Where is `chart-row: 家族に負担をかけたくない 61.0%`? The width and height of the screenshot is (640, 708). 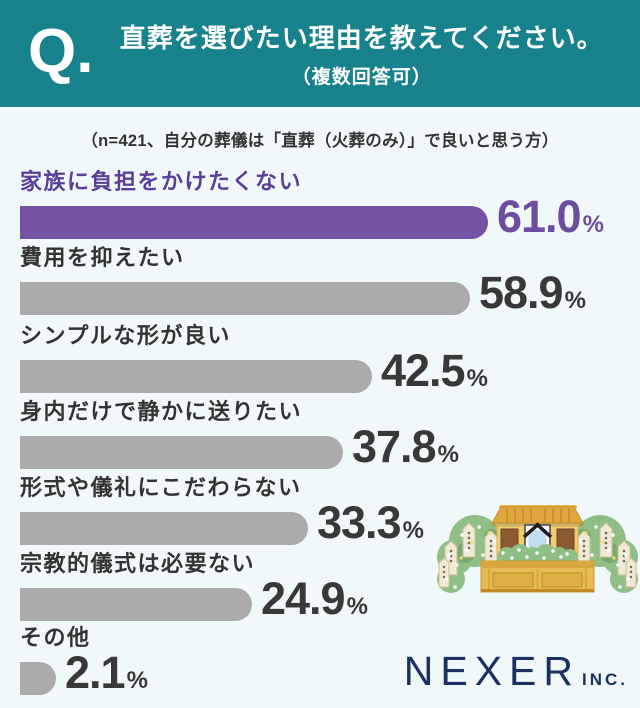
chart-row: 家族に負担をかけたくない 61.0% is located at coordinates (312, 205).